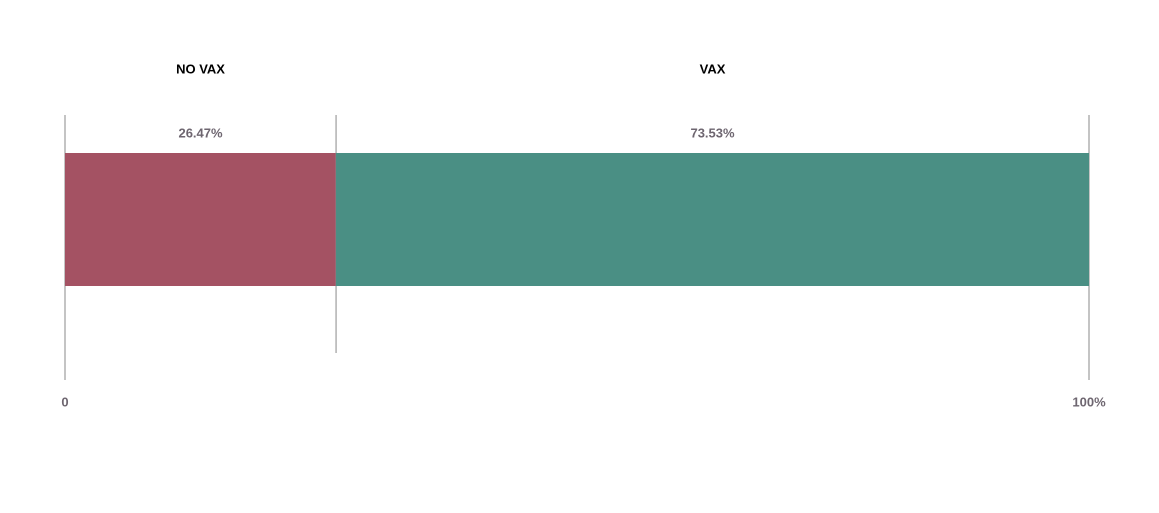  What do you see at coordinates (1089, 401) in the screenshot?
I see `x-tick-label: 100%` at bounding box center [1089, 401].